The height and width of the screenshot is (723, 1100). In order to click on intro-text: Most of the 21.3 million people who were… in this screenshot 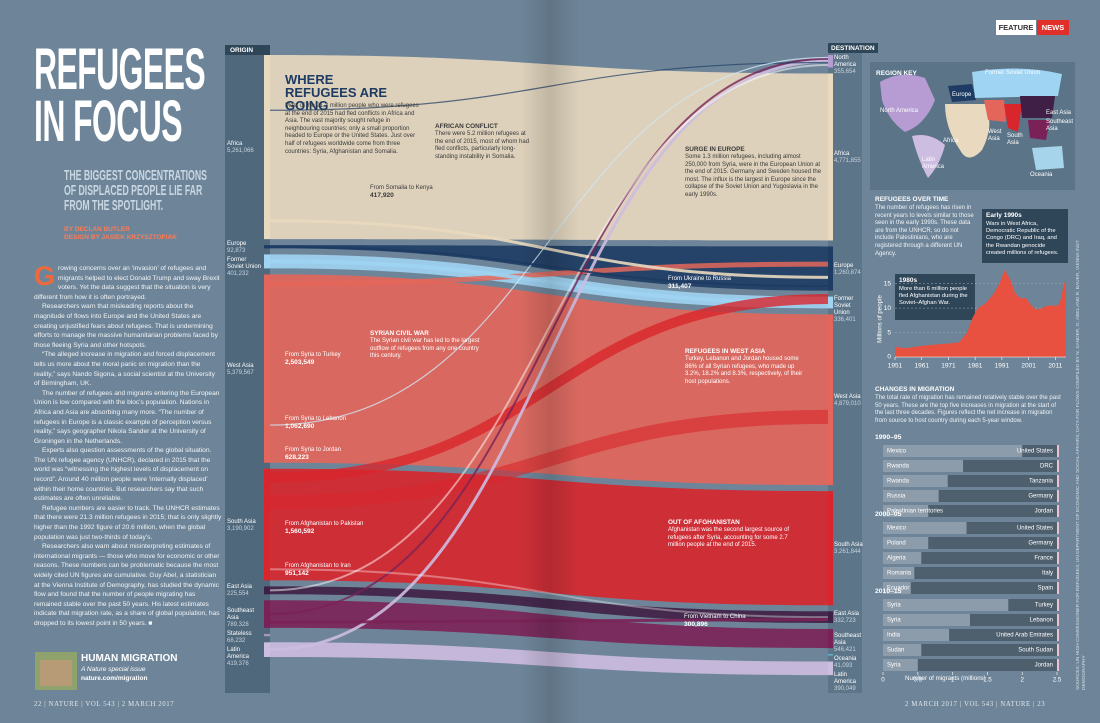, I will do `click(352, 129)`.